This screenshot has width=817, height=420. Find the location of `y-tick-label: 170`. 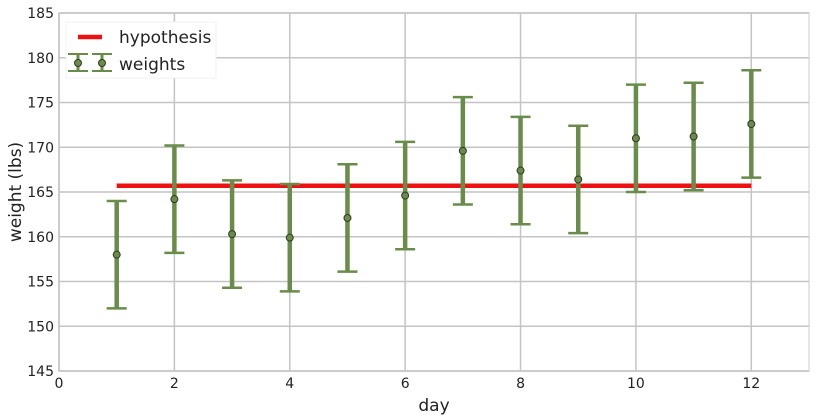

y-tick-label: 170 is located at coordinates (40, 148).